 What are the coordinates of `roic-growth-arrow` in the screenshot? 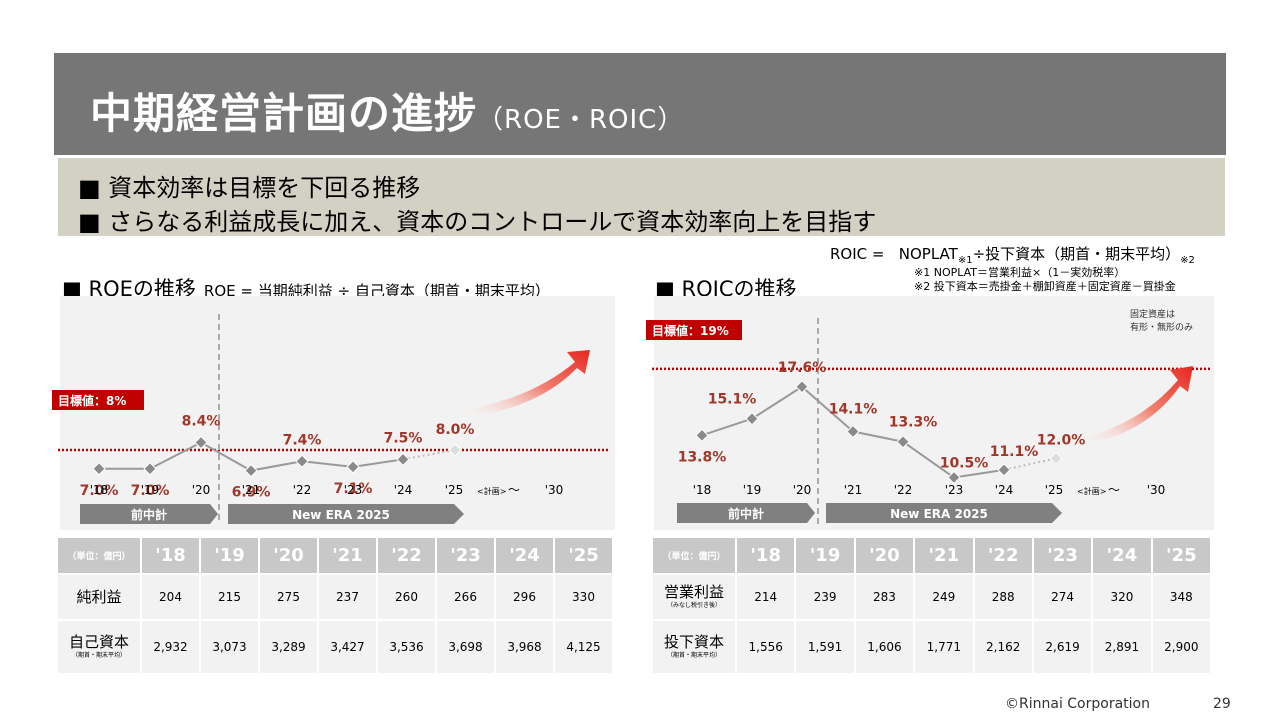 It's located at (1134, 406).